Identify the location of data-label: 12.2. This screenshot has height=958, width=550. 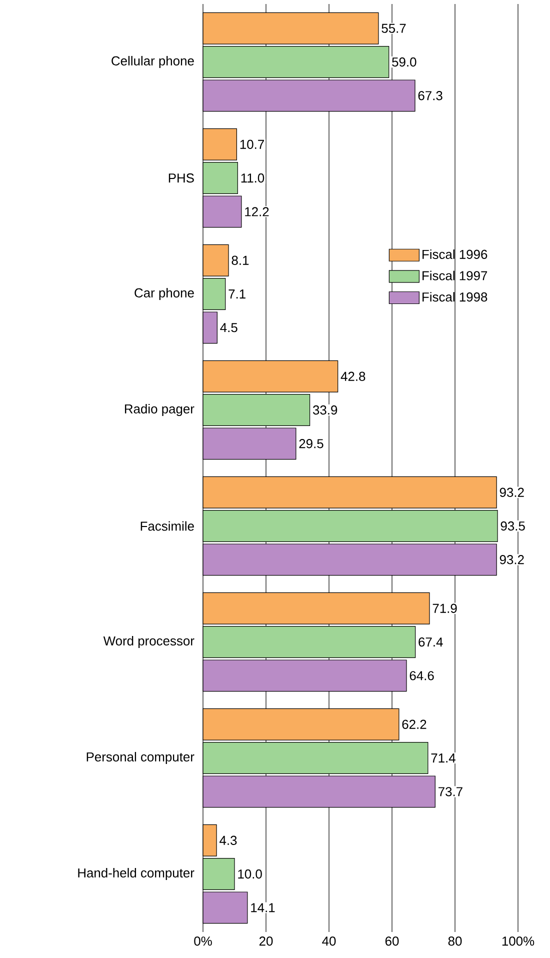
(257, 211).